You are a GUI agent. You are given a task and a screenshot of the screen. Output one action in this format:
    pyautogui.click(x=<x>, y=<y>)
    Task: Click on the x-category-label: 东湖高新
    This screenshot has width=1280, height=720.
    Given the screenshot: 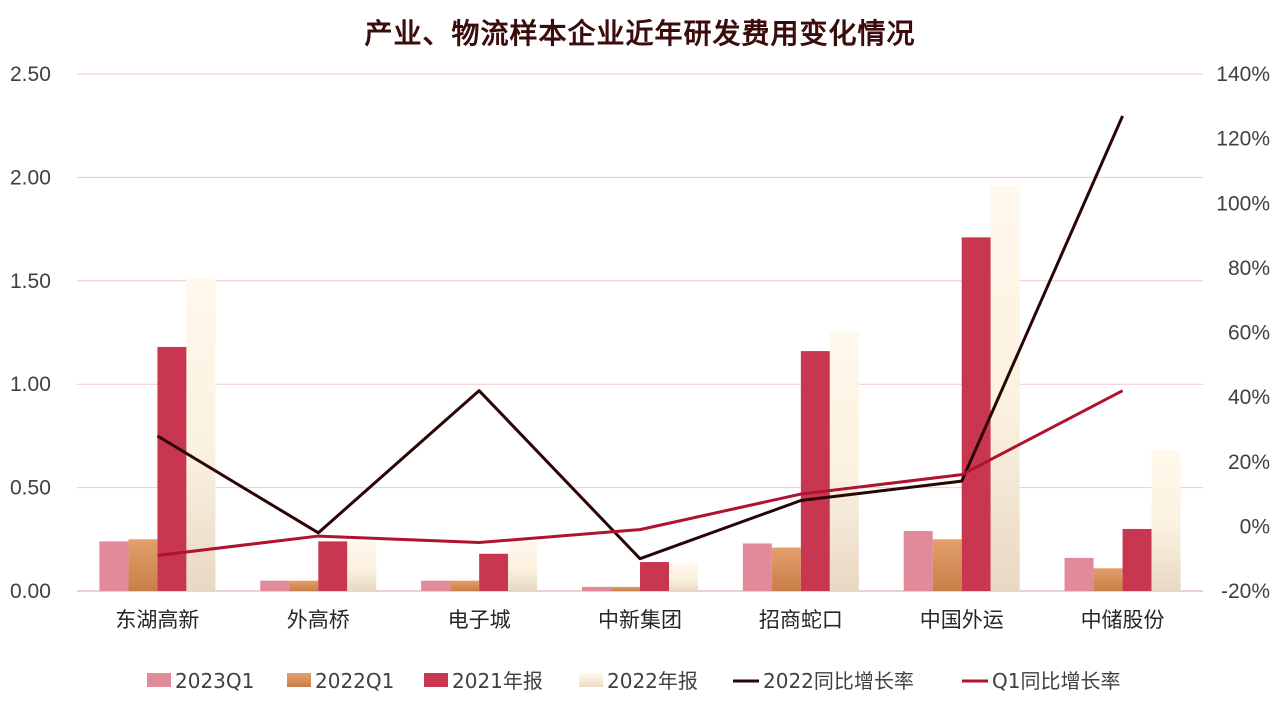 What is the action you would take?
    pyautogui.click(x=157, y=620)
    